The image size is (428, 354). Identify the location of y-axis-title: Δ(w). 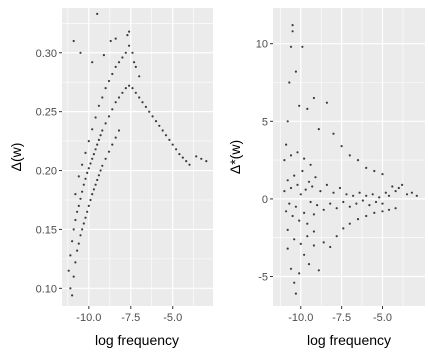
(16, 157).